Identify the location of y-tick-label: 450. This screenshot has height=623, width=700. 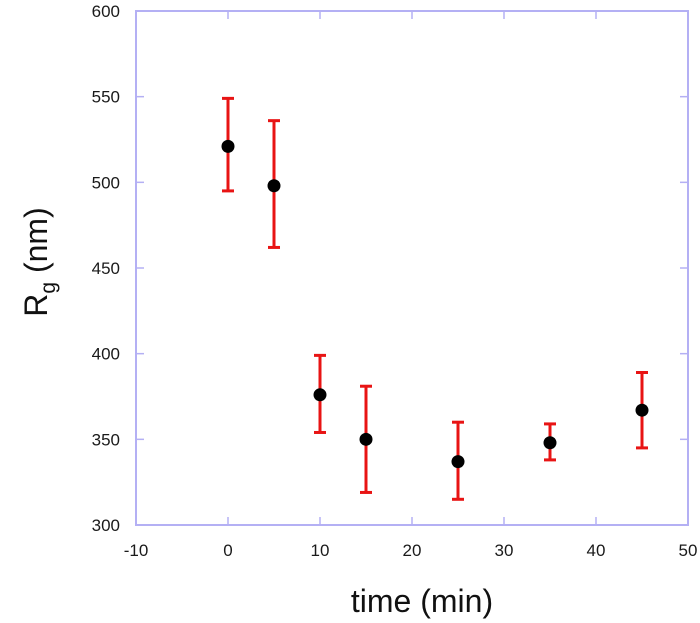
(106, 268).